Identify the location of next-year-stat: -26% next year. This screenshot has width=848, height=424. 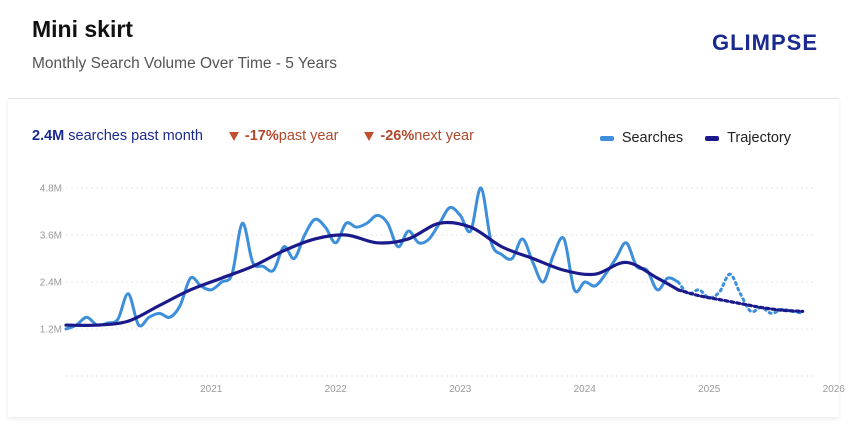
(419, 136).